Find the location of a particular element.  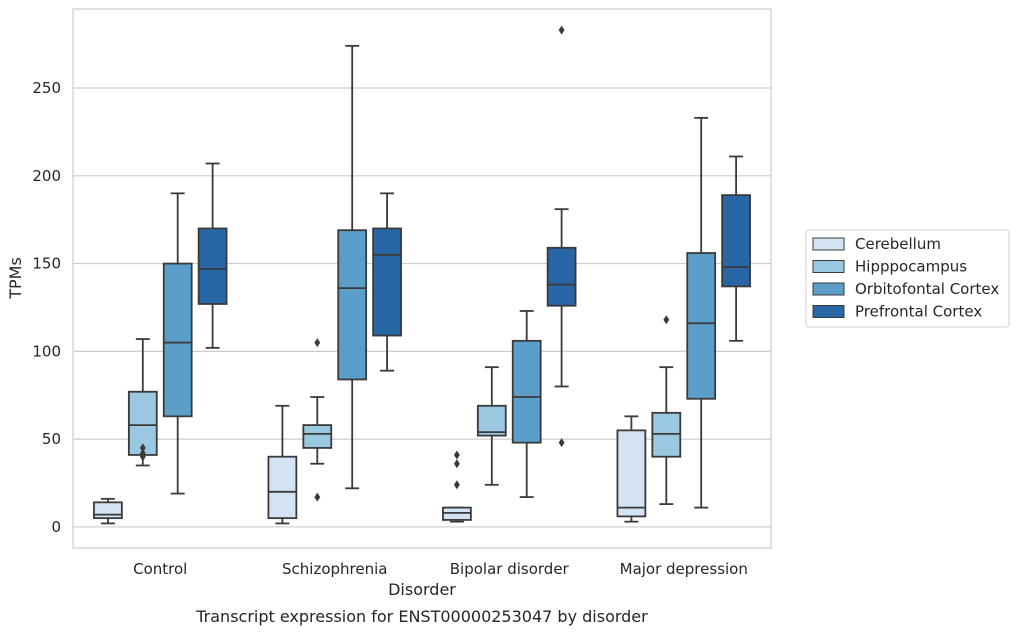

y-tick-label-50: 50 is located at coordinates (51, 439).